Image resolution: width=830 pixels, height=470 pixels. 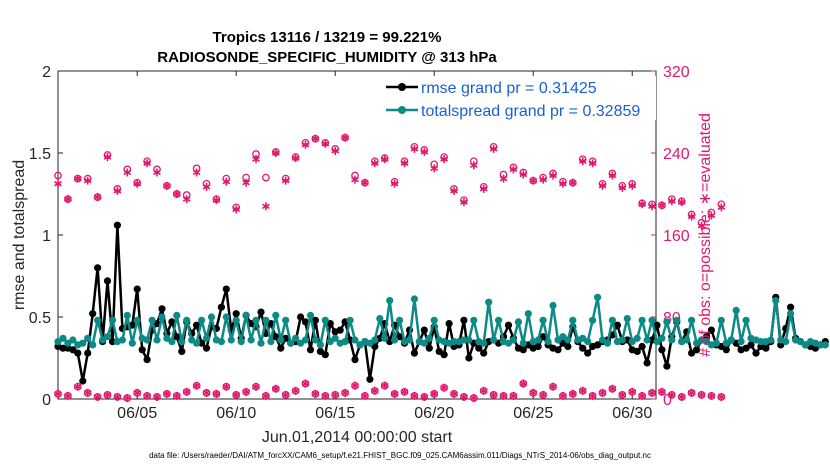 What do you see at coordinates (441, 321) in the screenshot?
I see `totalspread-series` at bounding box center [441, 321].